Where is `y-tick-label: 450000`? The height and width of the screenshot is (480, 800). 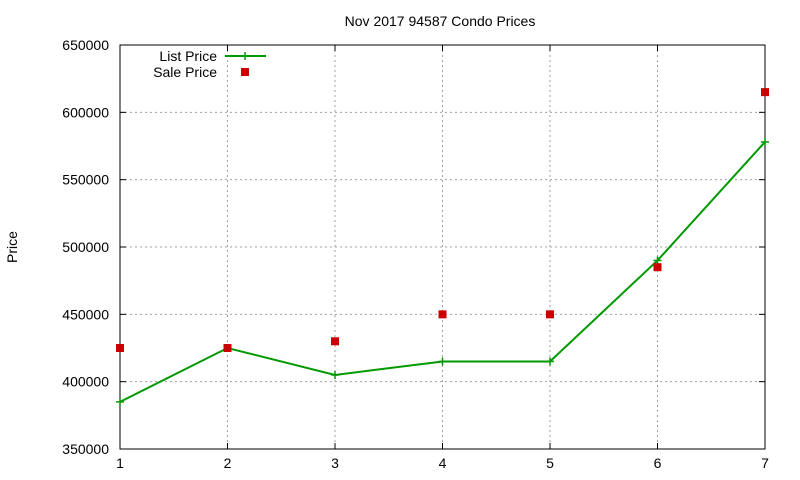
y-tick-label: 450000 is located at coordinates (85, 314).